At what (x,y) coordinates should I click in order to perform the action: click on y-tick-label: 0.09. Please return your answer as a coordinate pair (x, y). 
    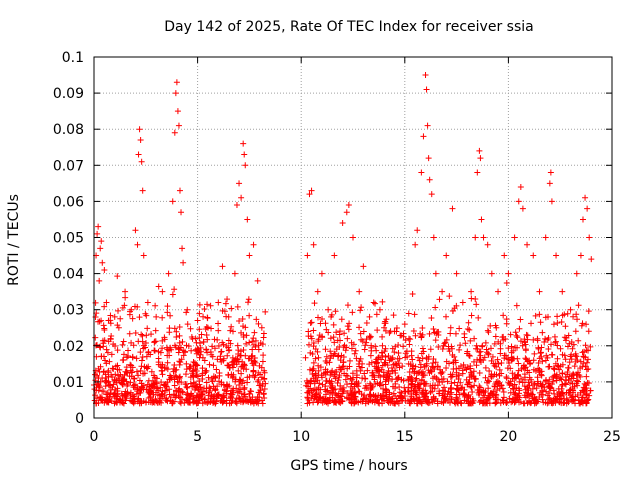
    Looking at the image, I should click on (68, 94).